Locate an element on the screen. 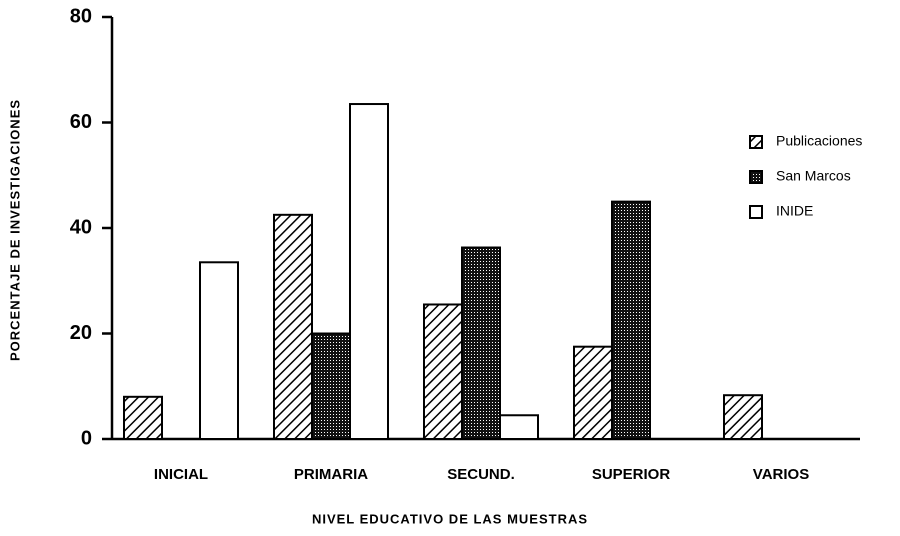 The width and height of the screenshot is (900, 536). legend-label: Publicaciones is located at coordinates (819, 141).